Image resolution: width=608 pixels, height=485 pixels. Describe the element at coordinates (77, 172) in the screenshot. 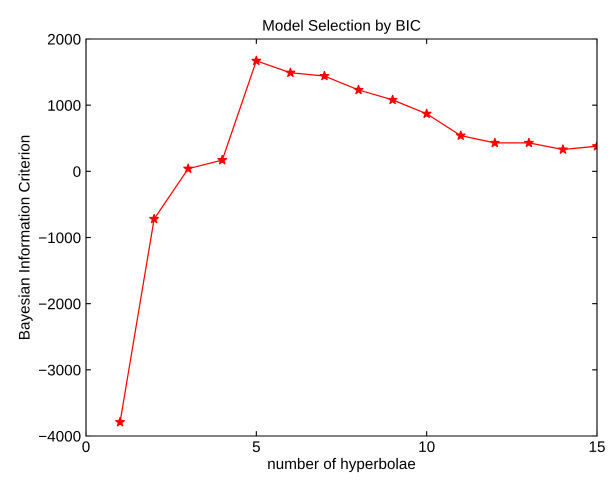

I see `y-tick-label: 0` at that location.